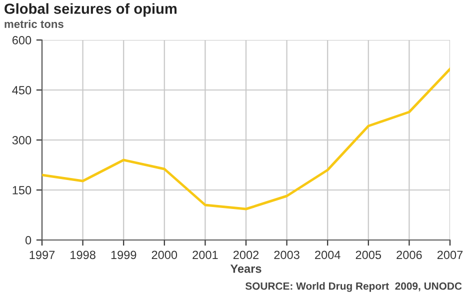 The image size is (467, 297). I want to click on y-tick-label: 600, so click(22, 40).